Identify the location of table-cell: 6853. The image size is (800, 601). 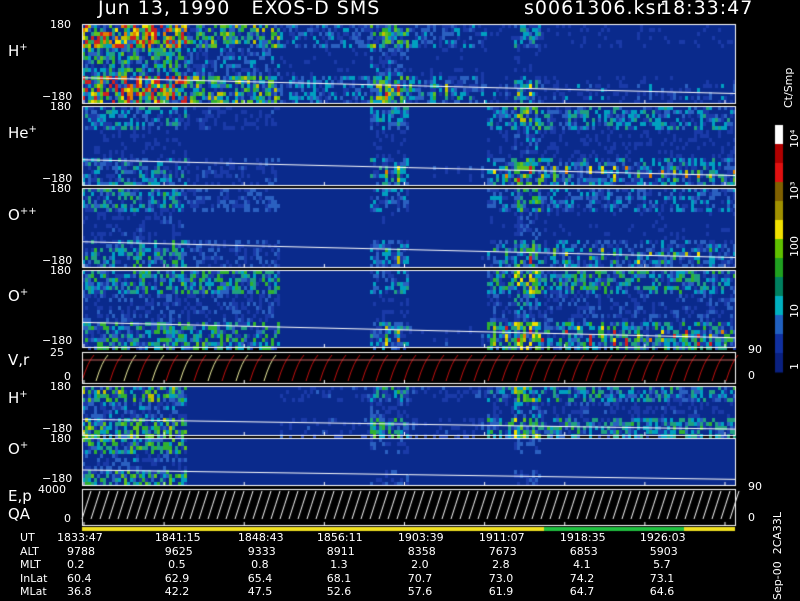
(583, 551).